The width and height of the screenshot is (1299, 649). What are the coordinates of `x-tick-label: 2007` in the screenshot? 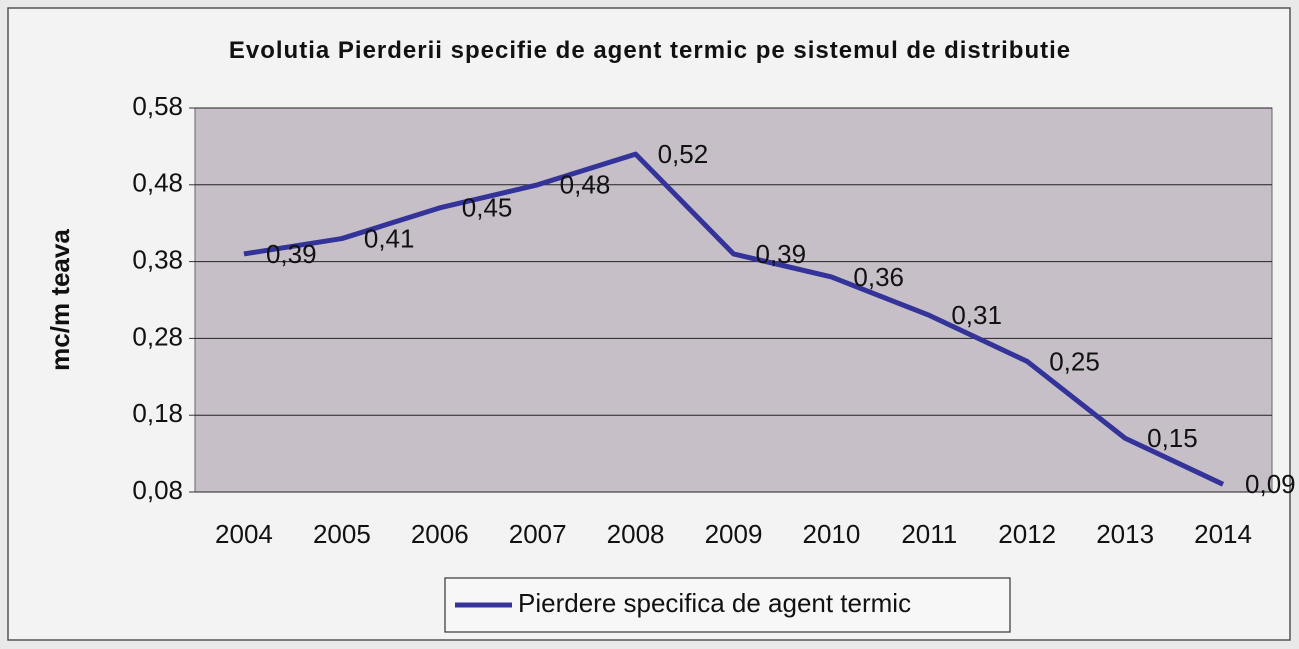 It's located at (538, 534).